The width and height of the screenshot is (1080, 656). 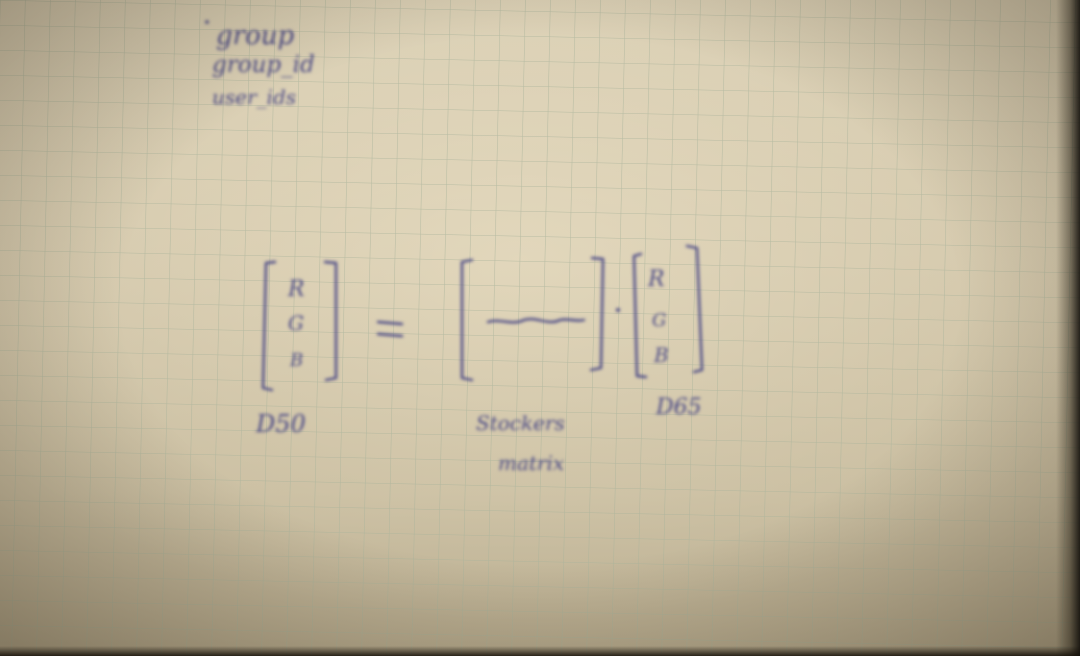 What do you see at coordinates (1068, 328) in the screenshot?
I see `right-dark-edge` at bounding box center [1068, 328].